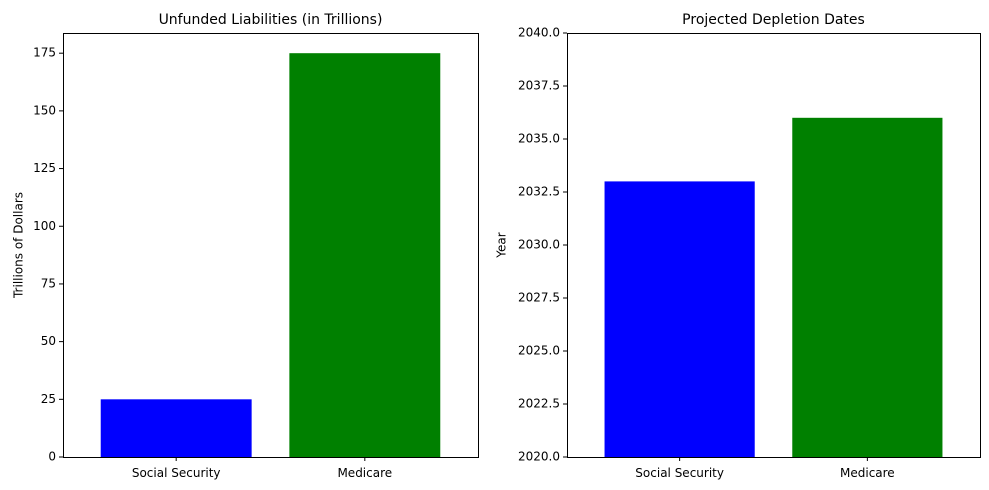 This screenshot has width=989, height=490. Describe the element at coordinates (48, 283) in the screenshot. I see `chart-left-ytick-label: 75` at that location.